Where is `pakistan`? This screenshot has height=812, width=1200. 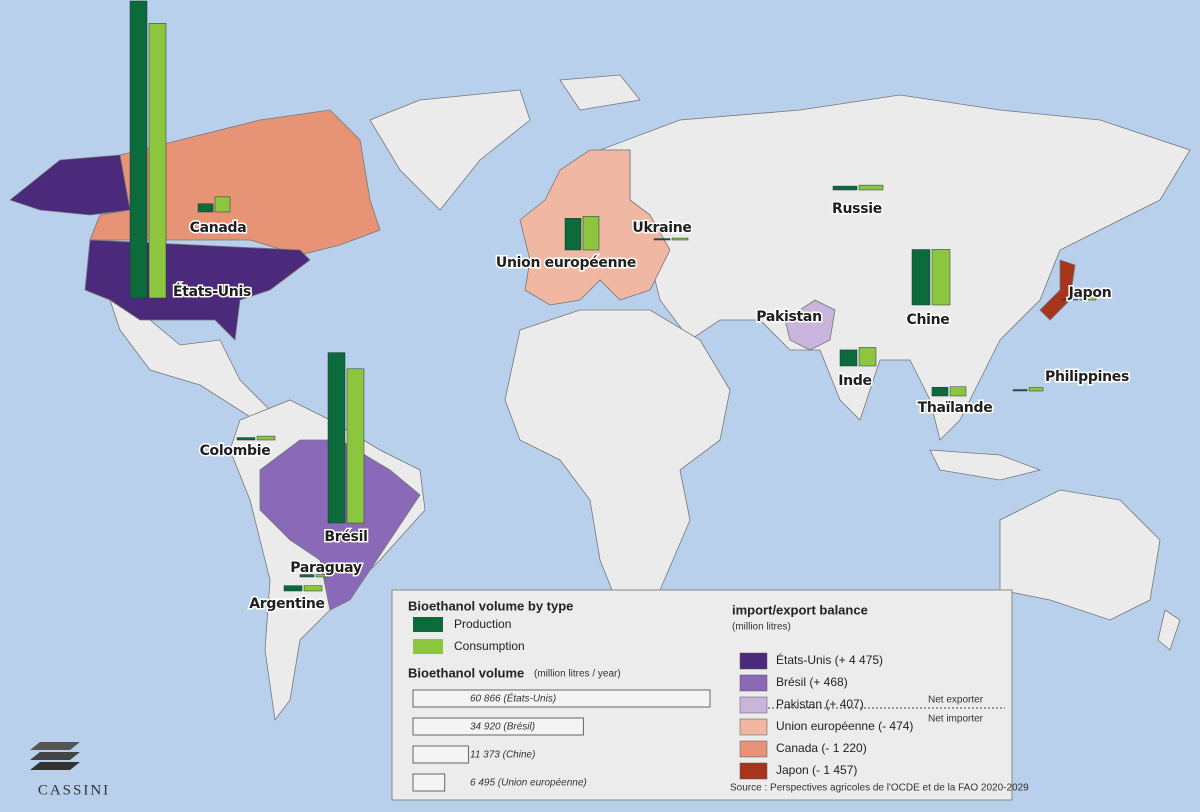
pakistan is located at coordinates (810, 325).